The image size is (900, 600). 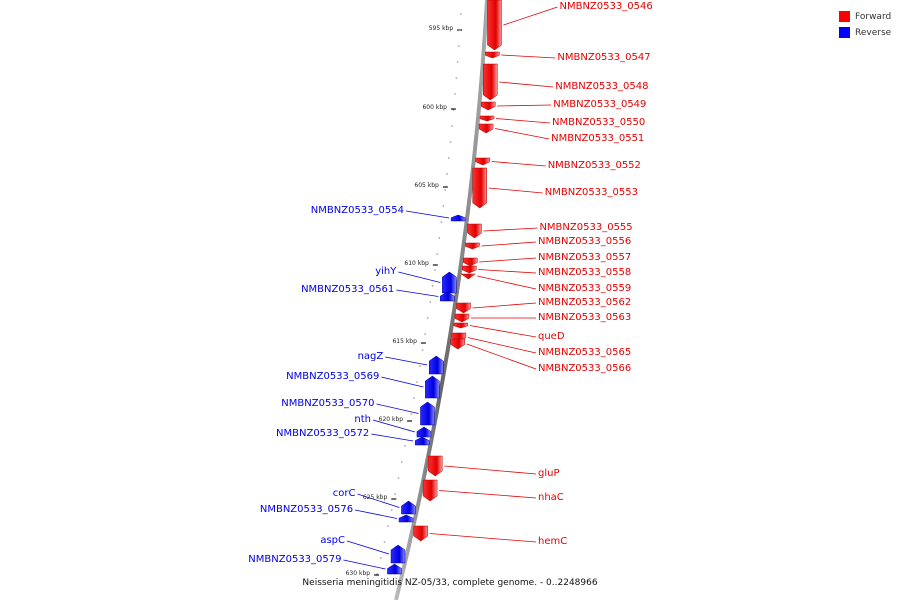 What do you see at coordinates (549, 473) in the screenshot?
I see `gene-label-gluP: gluP` at bounding box center [549, 473].